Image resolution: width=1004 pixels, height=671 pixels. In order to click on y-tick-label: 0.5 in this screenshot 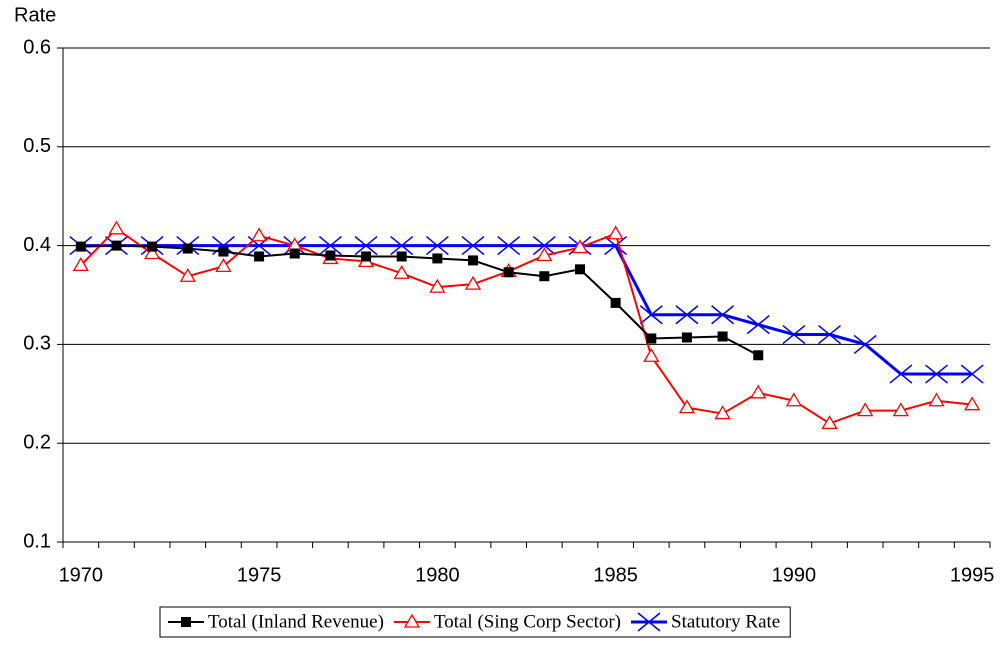, I will do `click(37, 146)`.